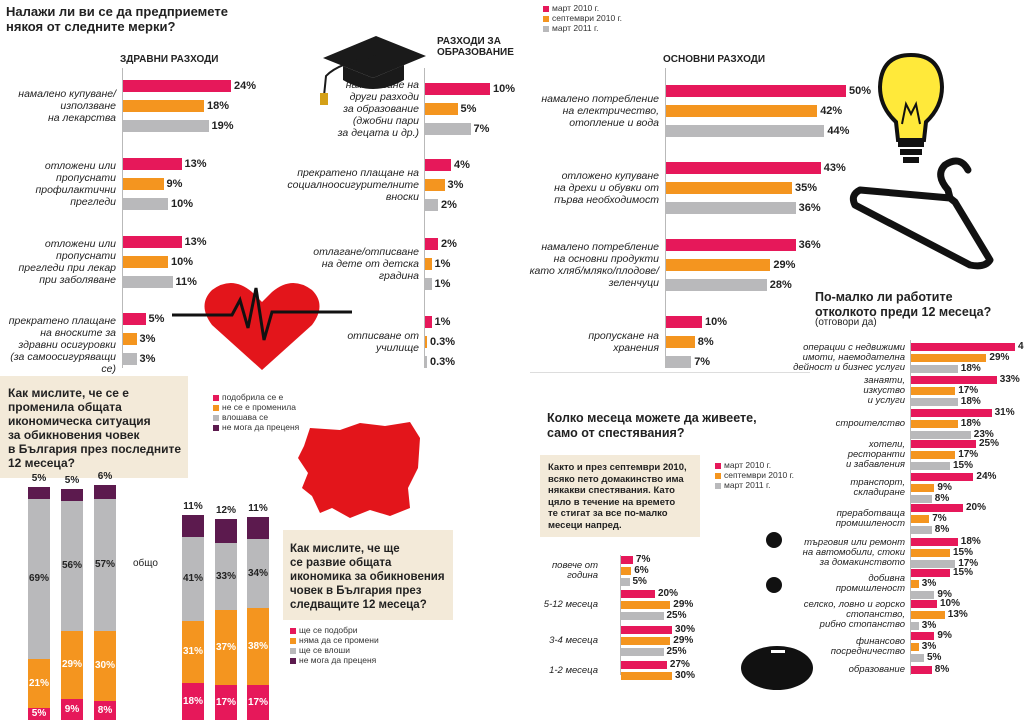 The width and height of the screenshot is (1024, 720). I want to click on work-value-label: 18%, so click(970, 541).